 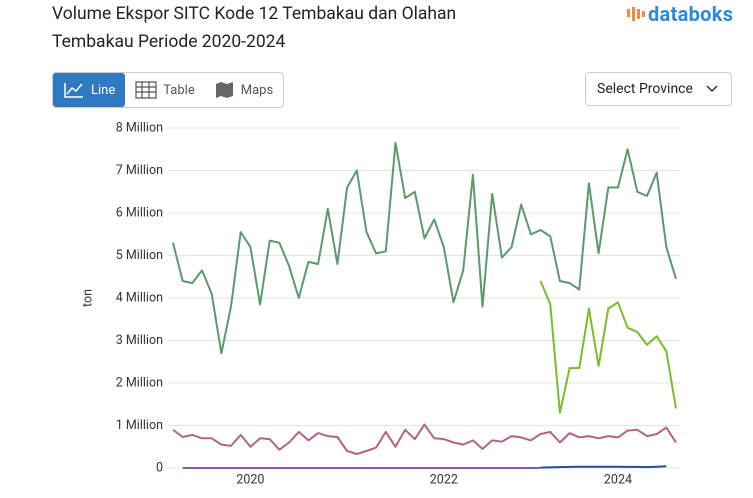 What do you see at coordinates (159, 467) in the screenshot?
I see `y-tick-label: 0` at bounding box center [159, 467].